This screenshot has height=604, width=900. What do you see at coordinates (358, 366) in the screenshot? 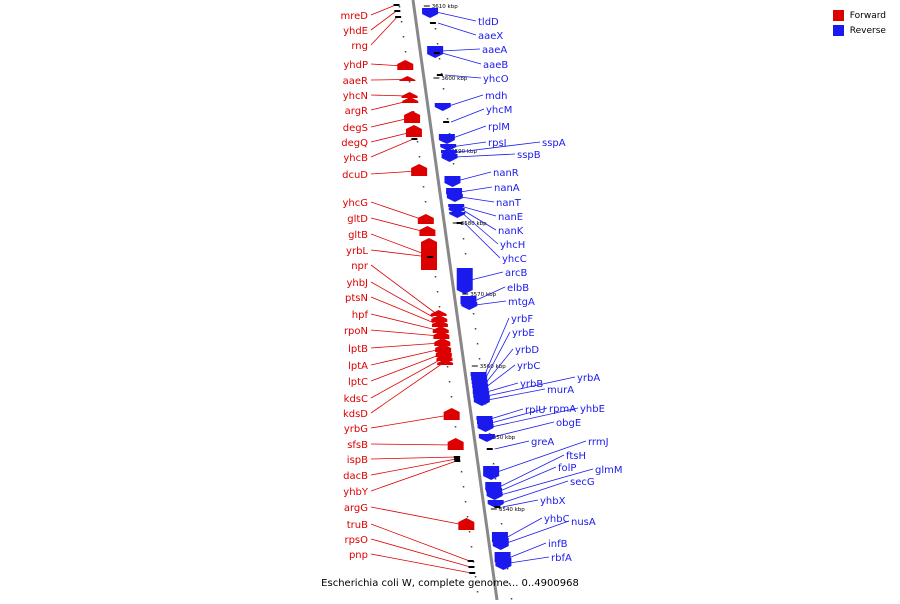
I see `gene-label-lptA: lptA` at bounding box center [358, 366].